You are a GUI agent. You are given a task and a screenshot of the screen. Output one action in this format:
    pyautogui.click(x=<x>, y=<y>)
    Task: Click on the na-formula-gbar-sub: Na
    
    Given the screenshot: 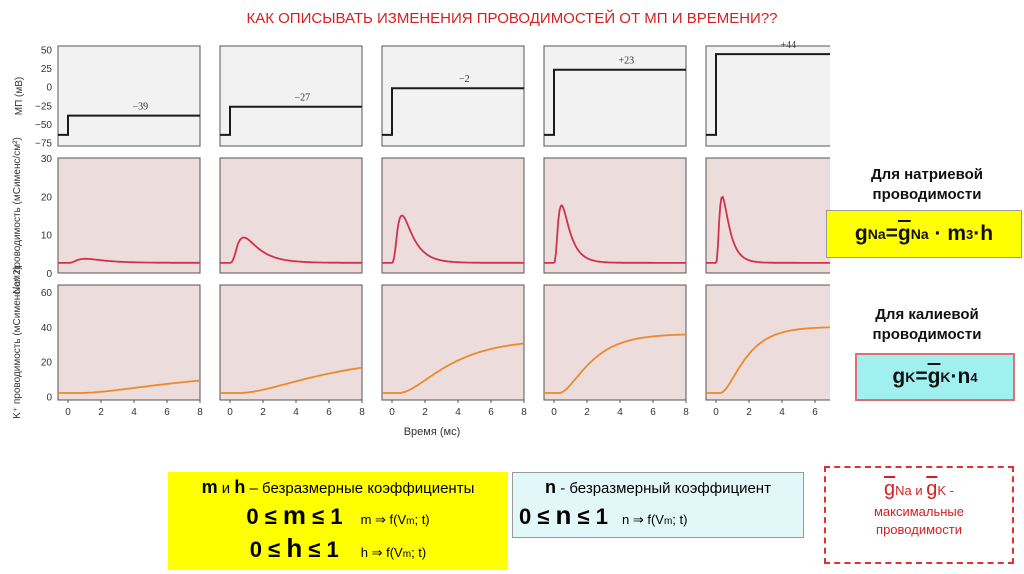 What is the action you would take?
    pyautogui.click(x=919, y=234)
    